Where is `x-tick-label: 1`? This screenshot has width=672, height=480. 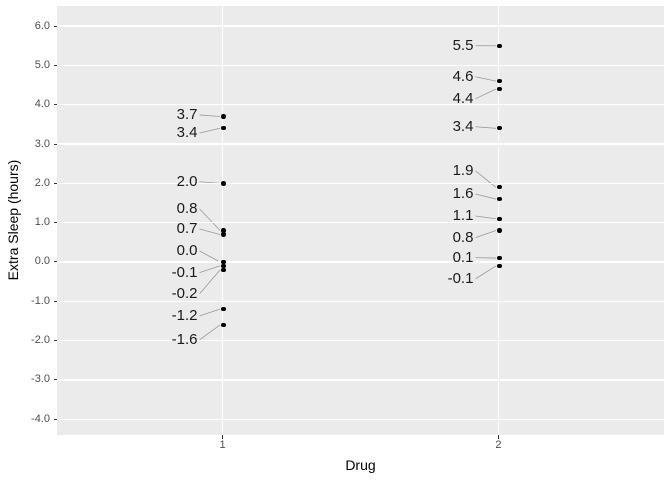
x-tick-label: 1 is located at coordinates (222, 445).